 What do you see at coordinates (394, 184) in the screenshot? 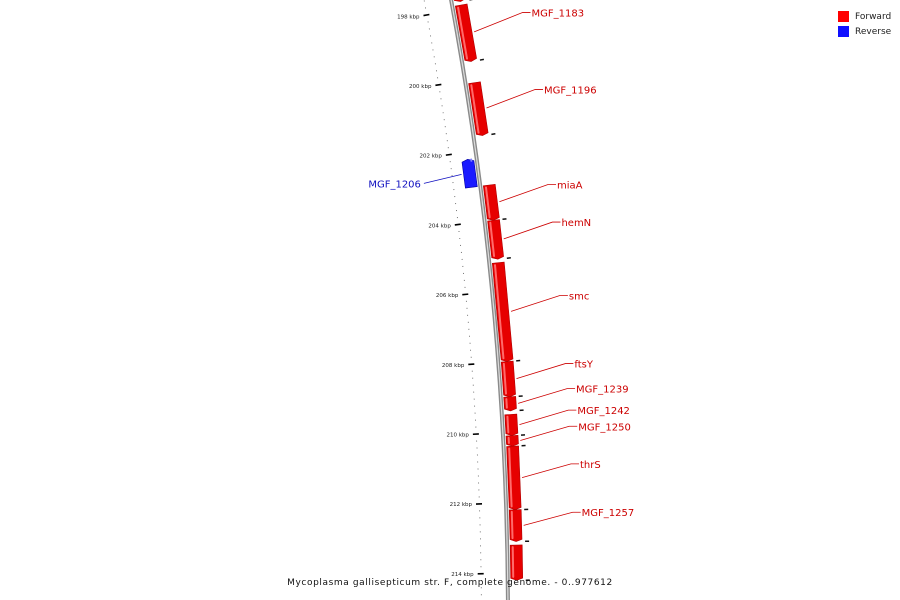
I see `gene-label-mgf_1206: MGF_1206` at bounding box center [394, 184].